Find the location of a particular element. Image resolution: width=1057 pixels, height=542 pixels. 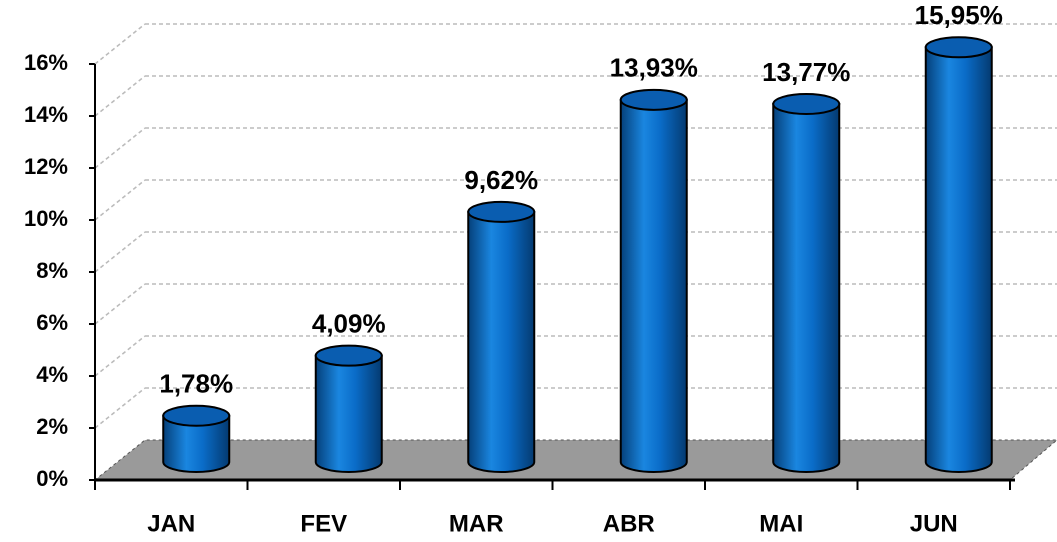

x-tick-label: ABR is located at coordinates (629, 523).